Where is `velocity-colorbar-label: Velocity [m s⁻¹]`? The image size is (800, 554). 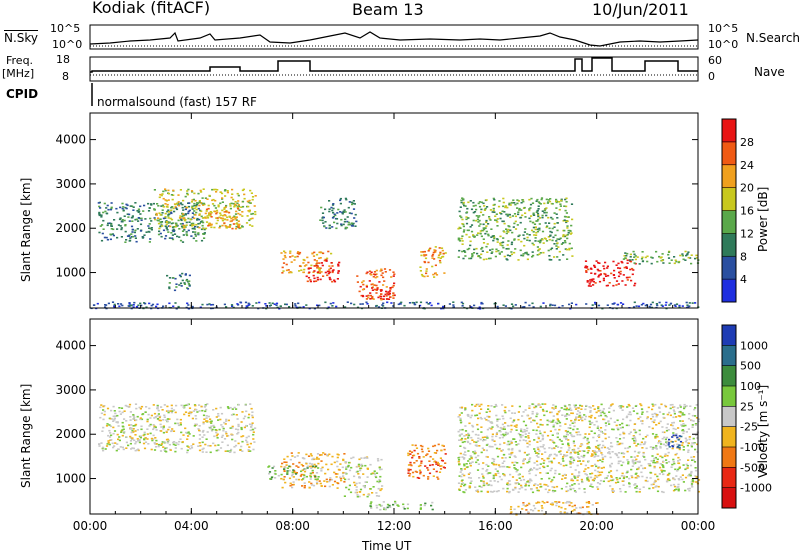
velocity-colorbar-label: Velocity [m s⁻¹] is located at coordinates (763, 431).